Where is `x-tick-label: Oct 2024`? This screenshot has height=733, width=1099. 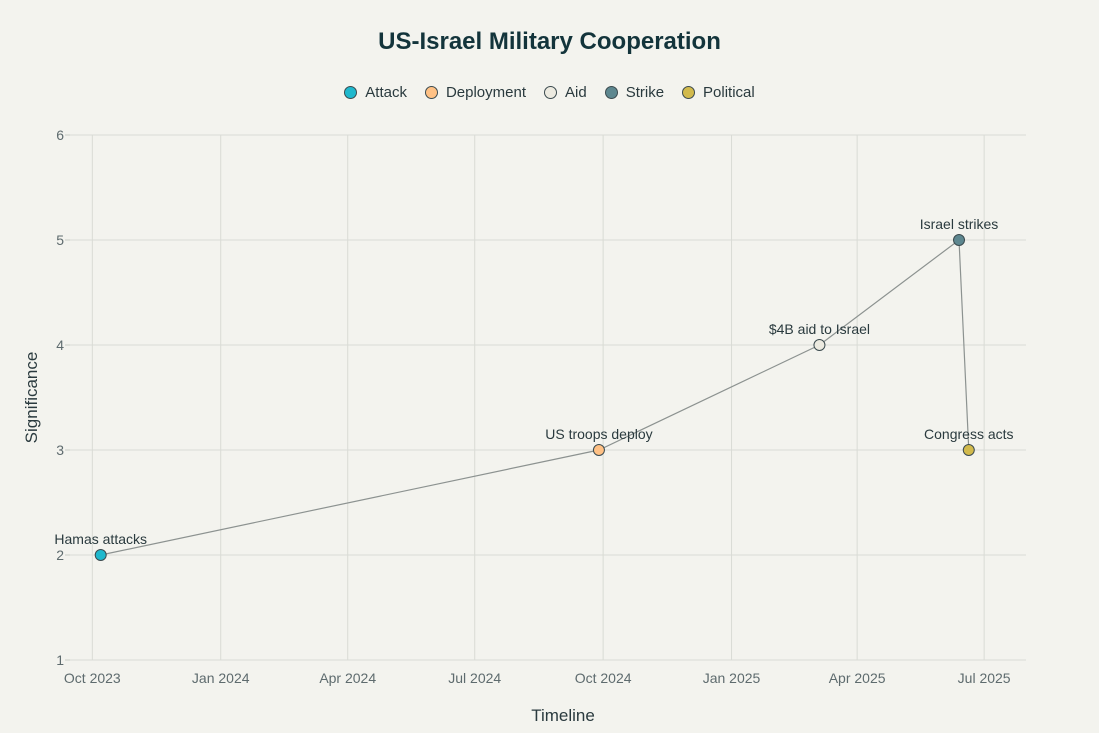 x-tick-label: Oct 2024 is located at coordinates (603, 678).